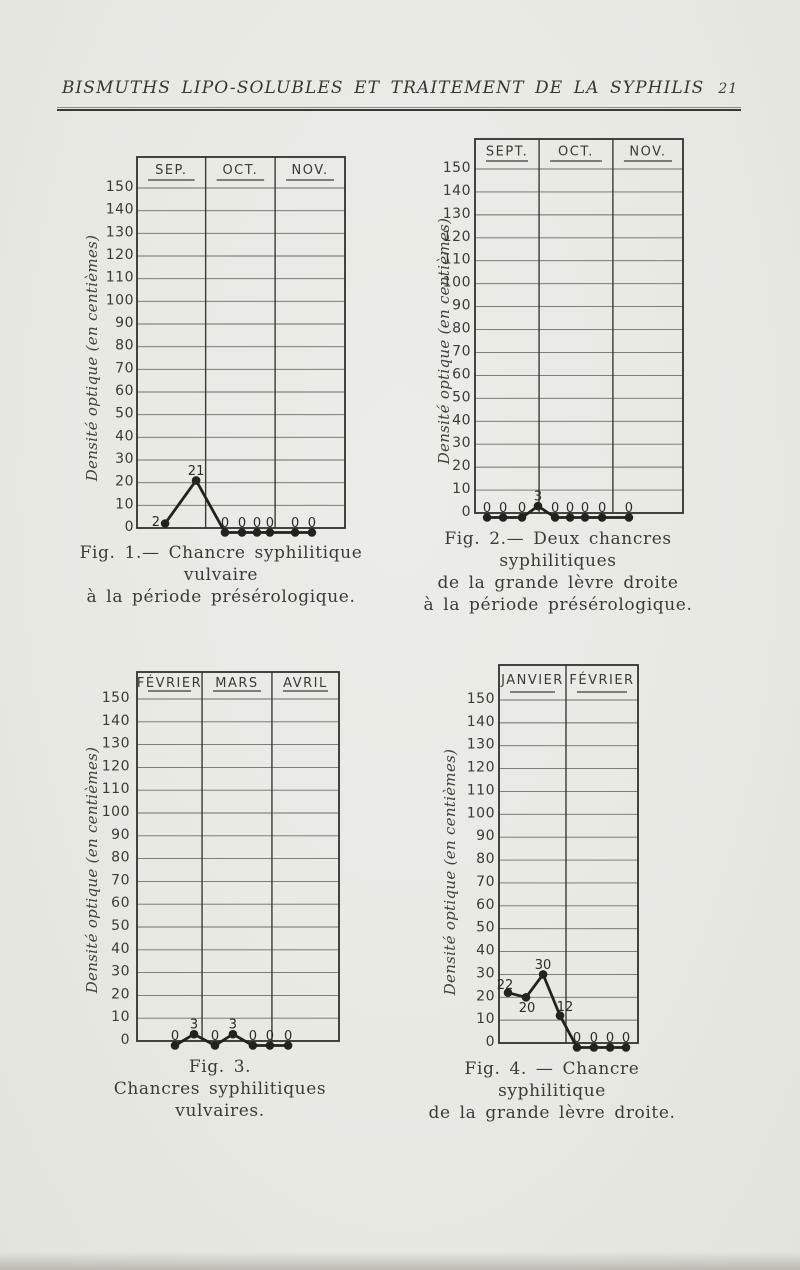  Describe the element at coordinates (728, 89) in the screenshot. I see `page-number: 21` at that location.